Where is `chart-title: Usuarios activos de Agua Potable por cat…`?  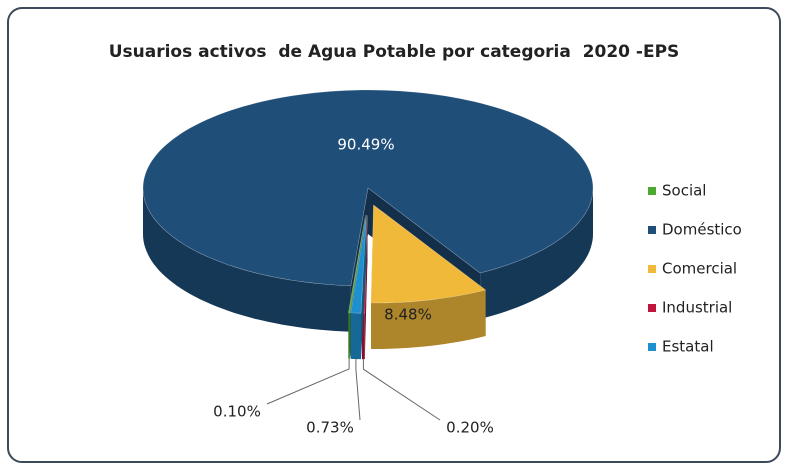 chart-title: Usuarios activos de Agua Potable por cat… is located at coordinates (394, 52).